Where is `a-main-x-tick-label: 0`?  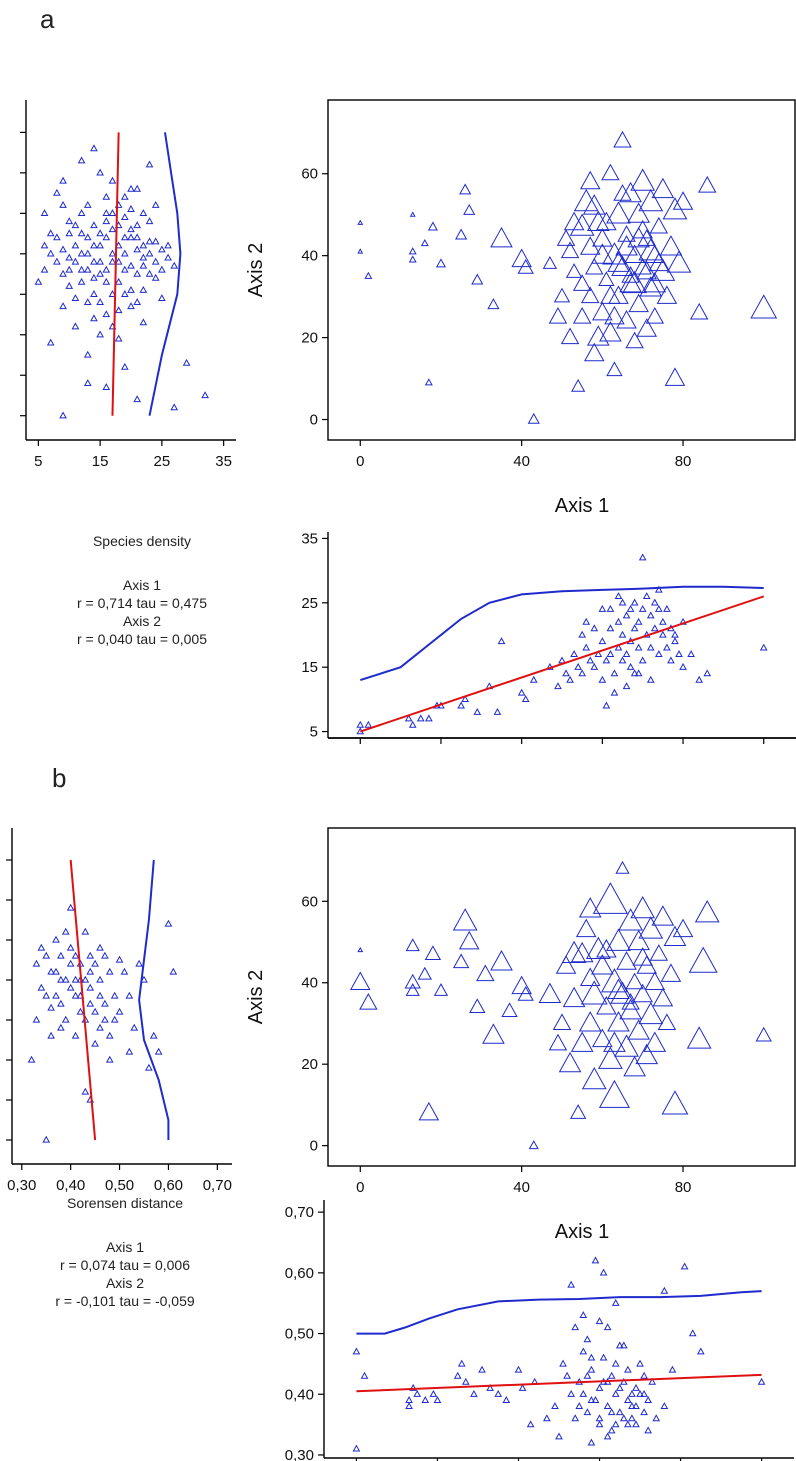
a-main-x-tick-label: 0 is located at coordinates (360, 461).